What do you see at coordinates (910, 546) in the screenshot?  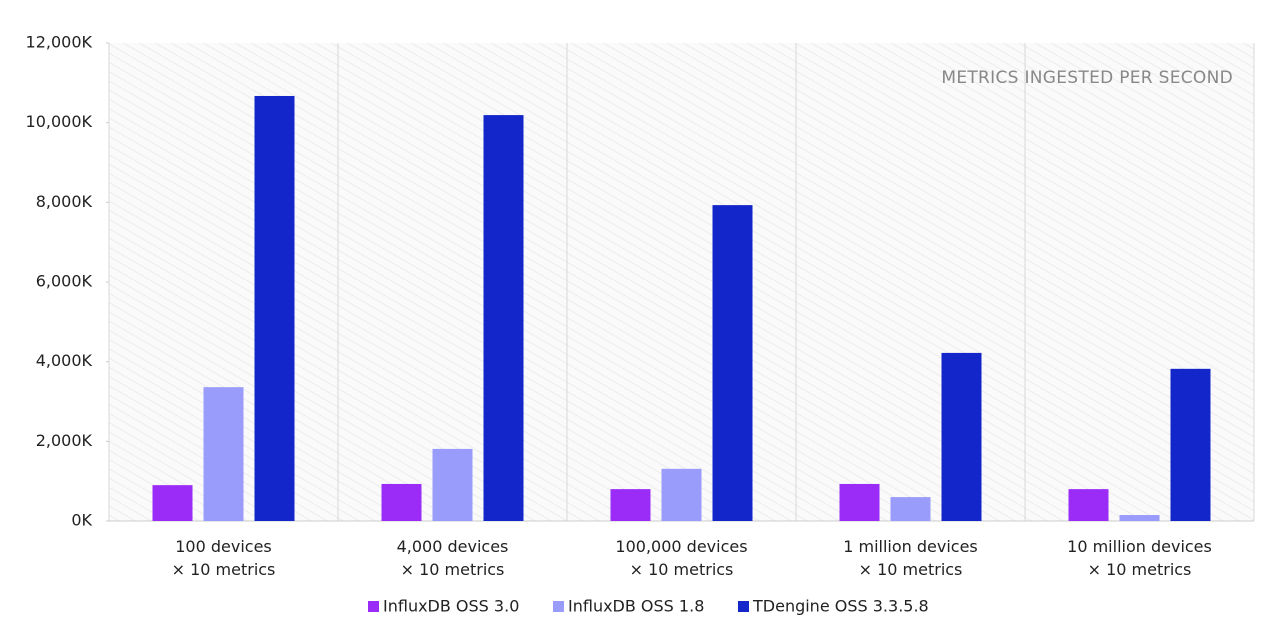 I see `x-tick-line: 1 million devices` at bounding box center [910, 546].